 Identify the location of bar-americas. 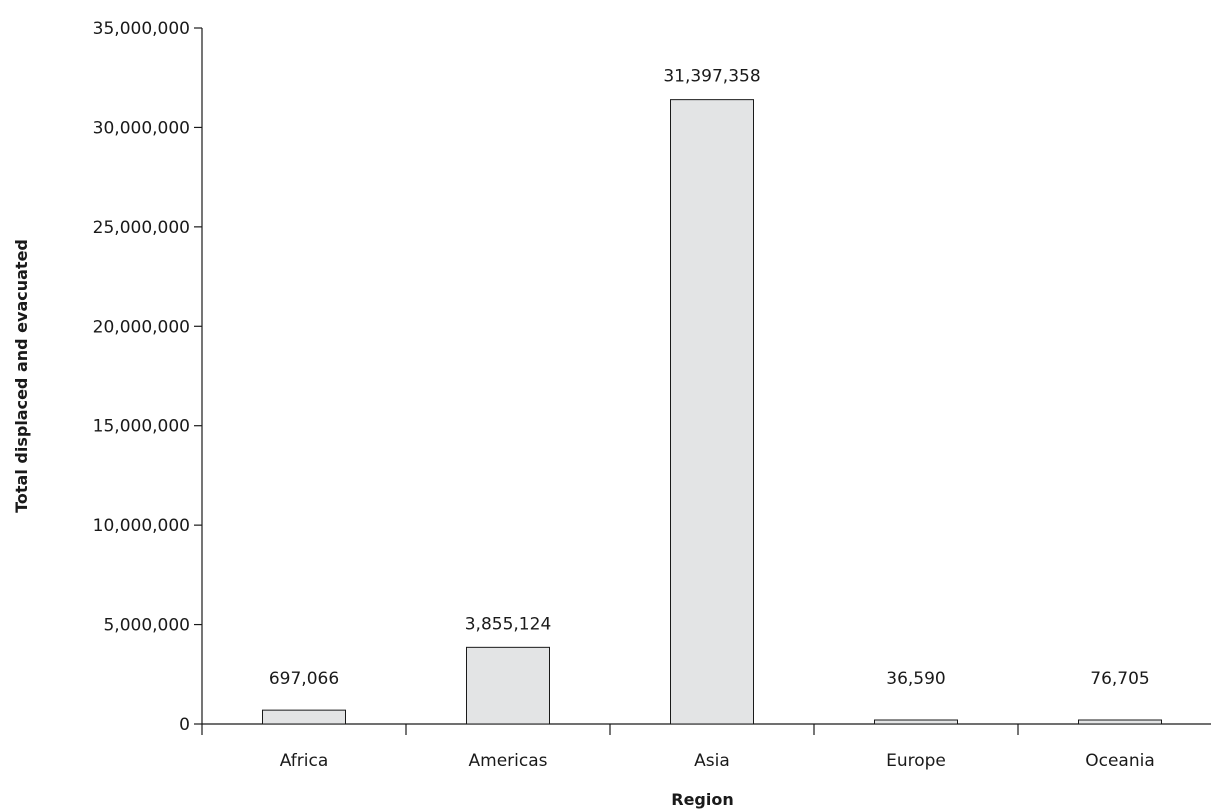
(508, 685).